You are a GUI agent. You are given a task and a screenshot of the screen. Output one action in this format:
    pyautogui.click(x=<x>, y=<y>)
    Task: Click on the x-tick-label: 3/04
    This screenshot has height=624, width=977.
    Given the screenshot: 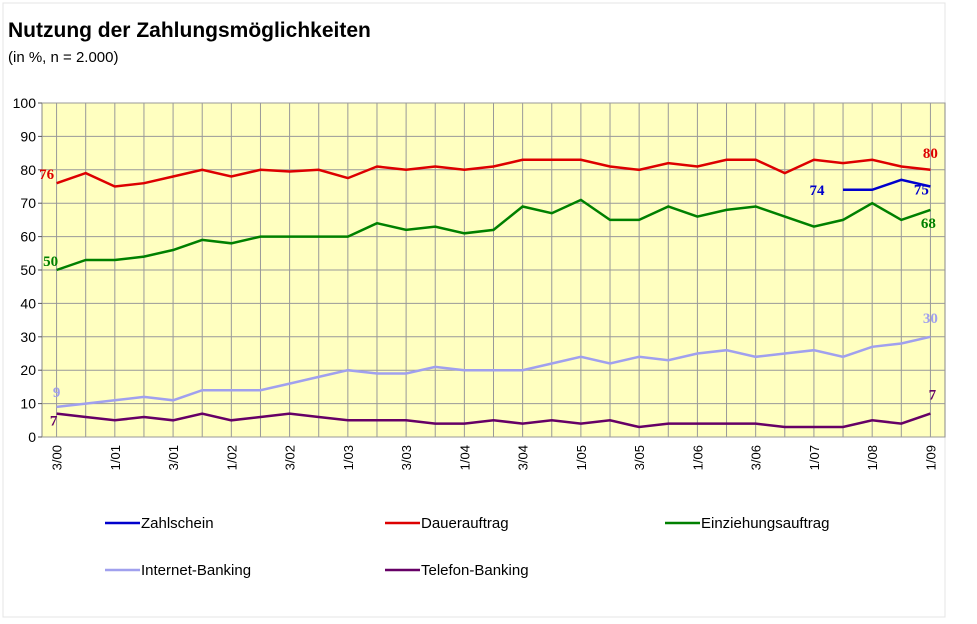 What is the action you would take?
    pyautogui.click(x=523, y=457)
    